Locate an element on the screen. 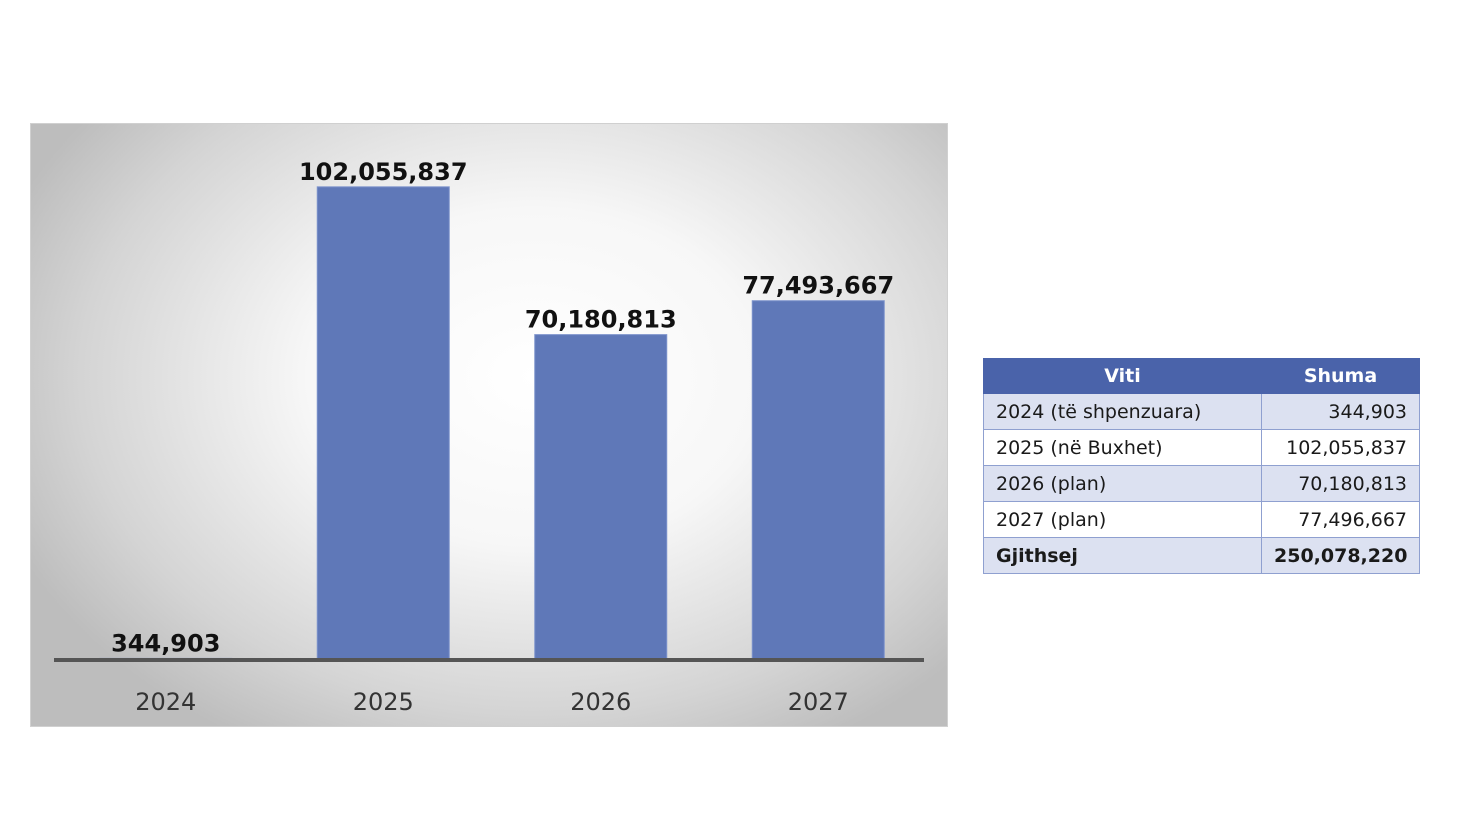 The height and width of the screenshot is (832, 1472). data-label-2026: 70,180,813 is located at coordinates (601, 320).